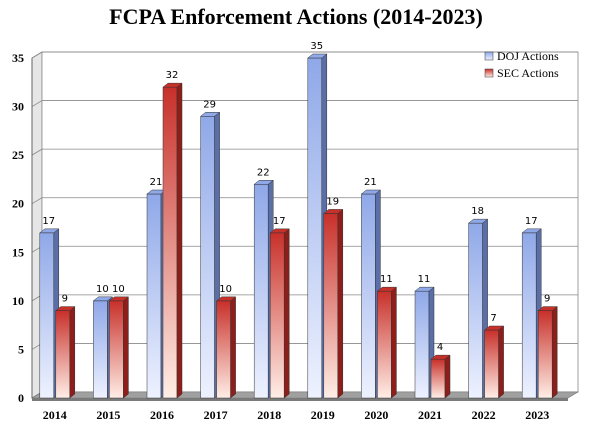  Describe the element at coordinates (162, 415) in the screenshot. I see `x-tick-label: 2016` at that location.